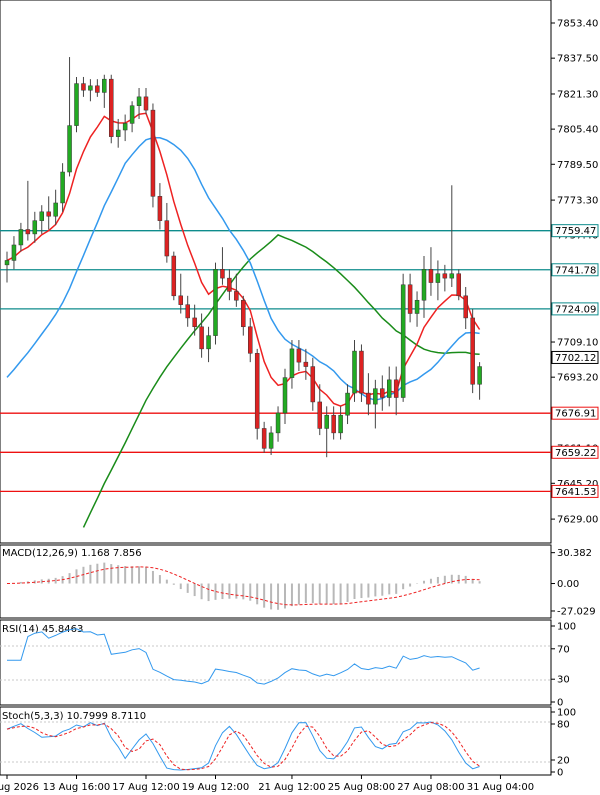 The image size is (600, 795). I want to click on macd-tick-label: 0.00, so click(568, 584).